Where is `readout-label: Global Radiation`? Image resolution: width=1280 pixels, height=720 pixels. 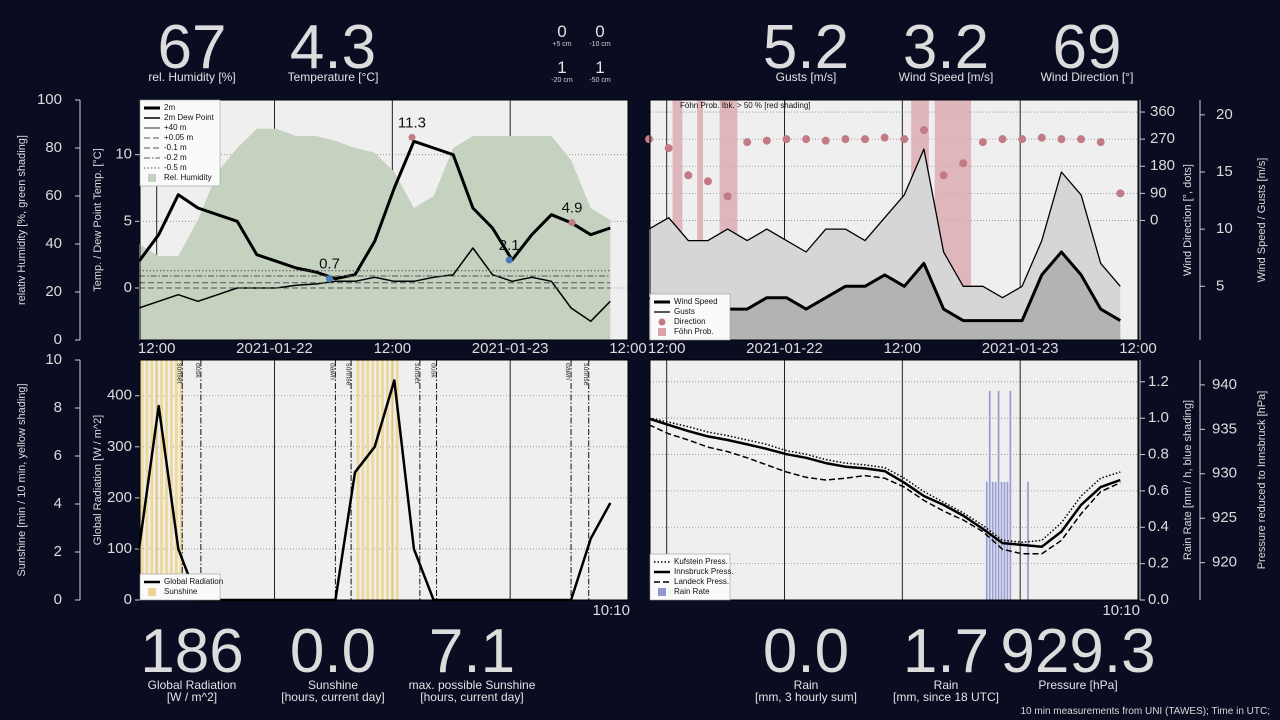 readout-label: Global Radiation is located at coordinates (192, 685).